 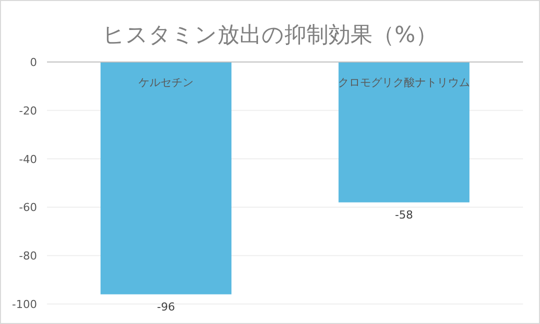 I want to click on data-label: -96, so click(x=166, y=307).